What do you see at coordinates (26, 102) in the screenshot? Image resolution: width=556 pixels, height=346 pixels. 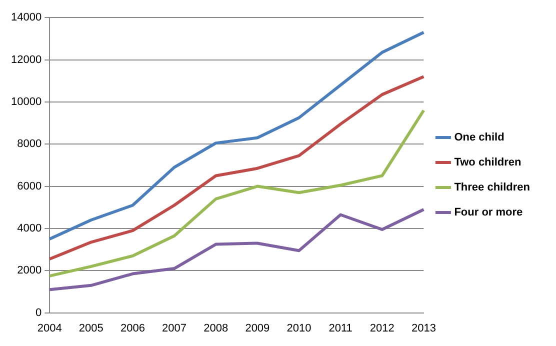 I see `y-tick-label: 10000` at bounding box center [26, 102].